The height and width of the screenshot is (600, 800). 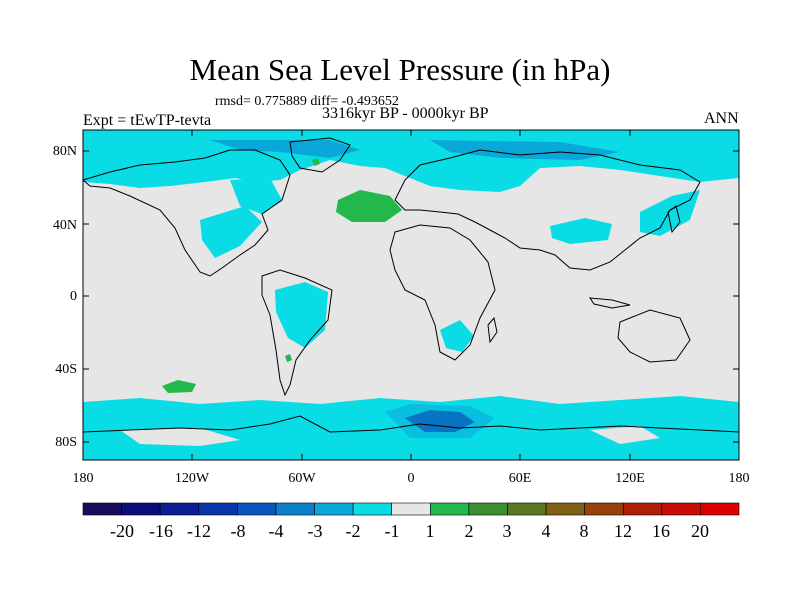 What do you see at coordinates (66, 369) in the screenshot?
I see `lat-tick-label: 40S` at bounding box center [66, 369].